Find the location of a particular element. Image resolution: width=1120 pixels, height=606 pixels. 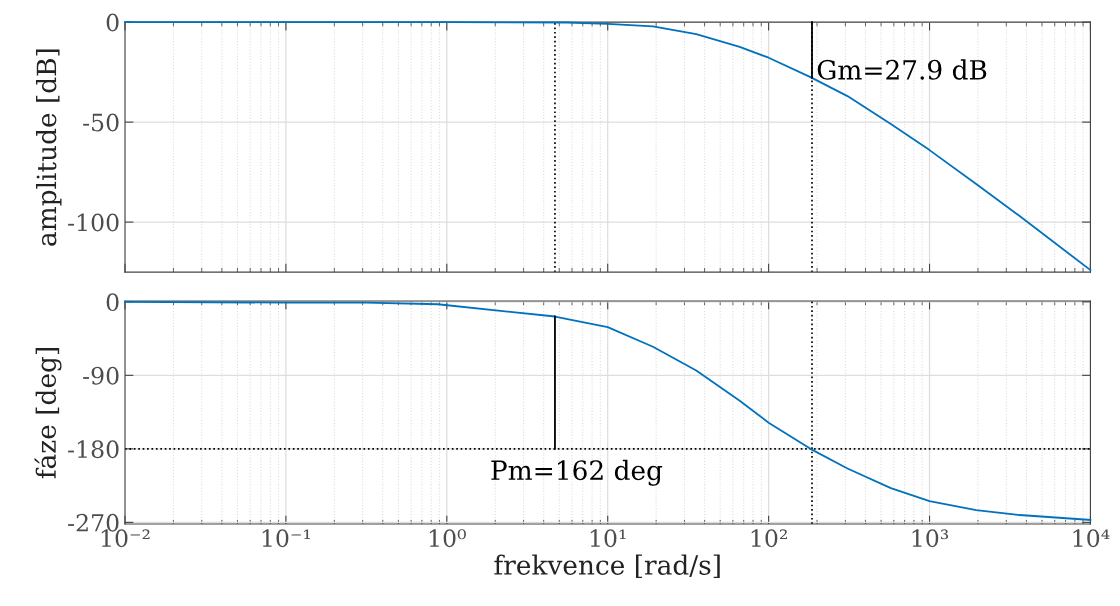

y-axis-title: amplitude [dB] is located at coordinates (48, 147).